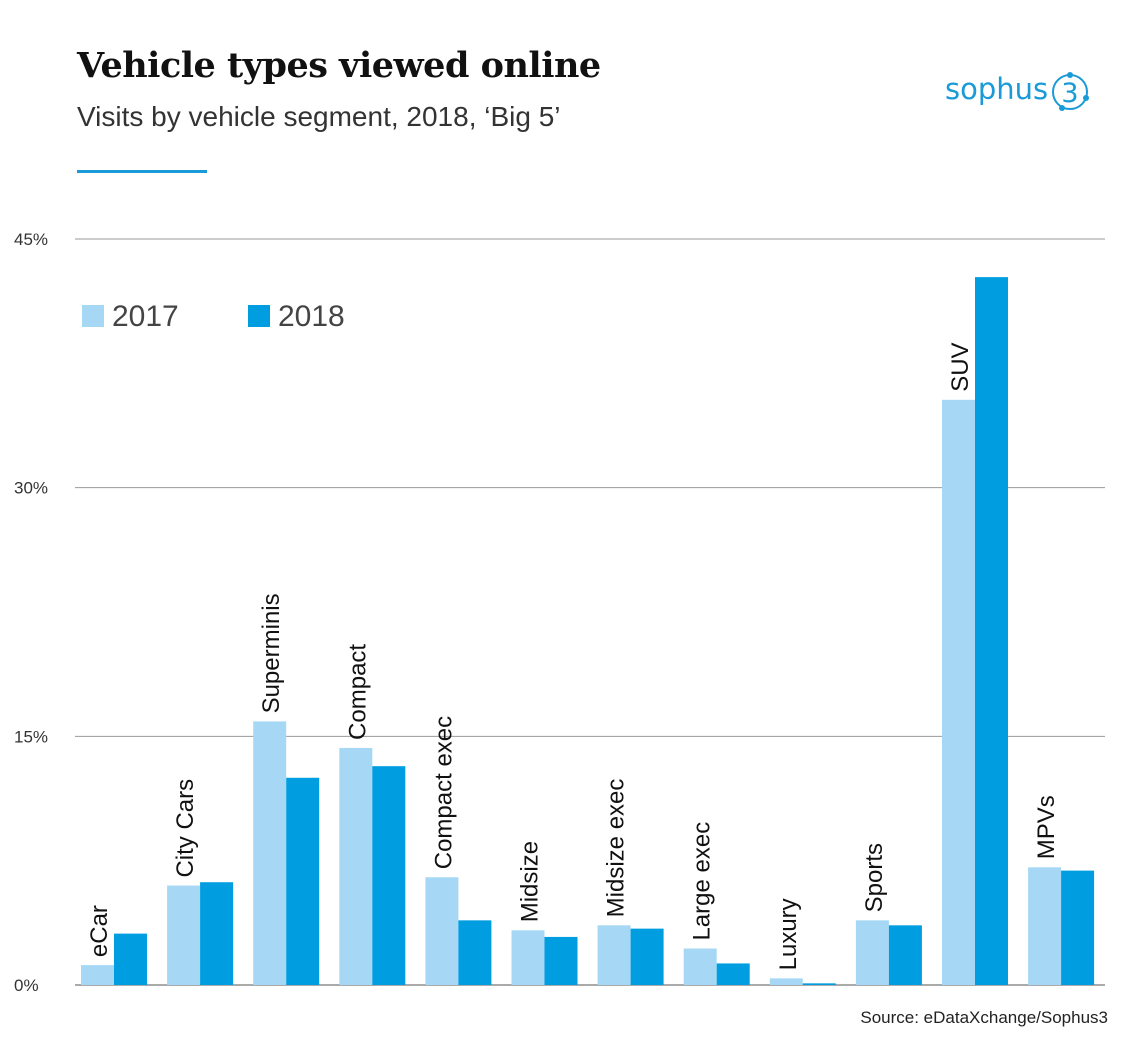 The height and width of the screenshot is (1045, 1135). What do you see at coordinates (26, 985) in the screenshot?
I see `y-tick-label: 0%` at bounding box center [26, 985].